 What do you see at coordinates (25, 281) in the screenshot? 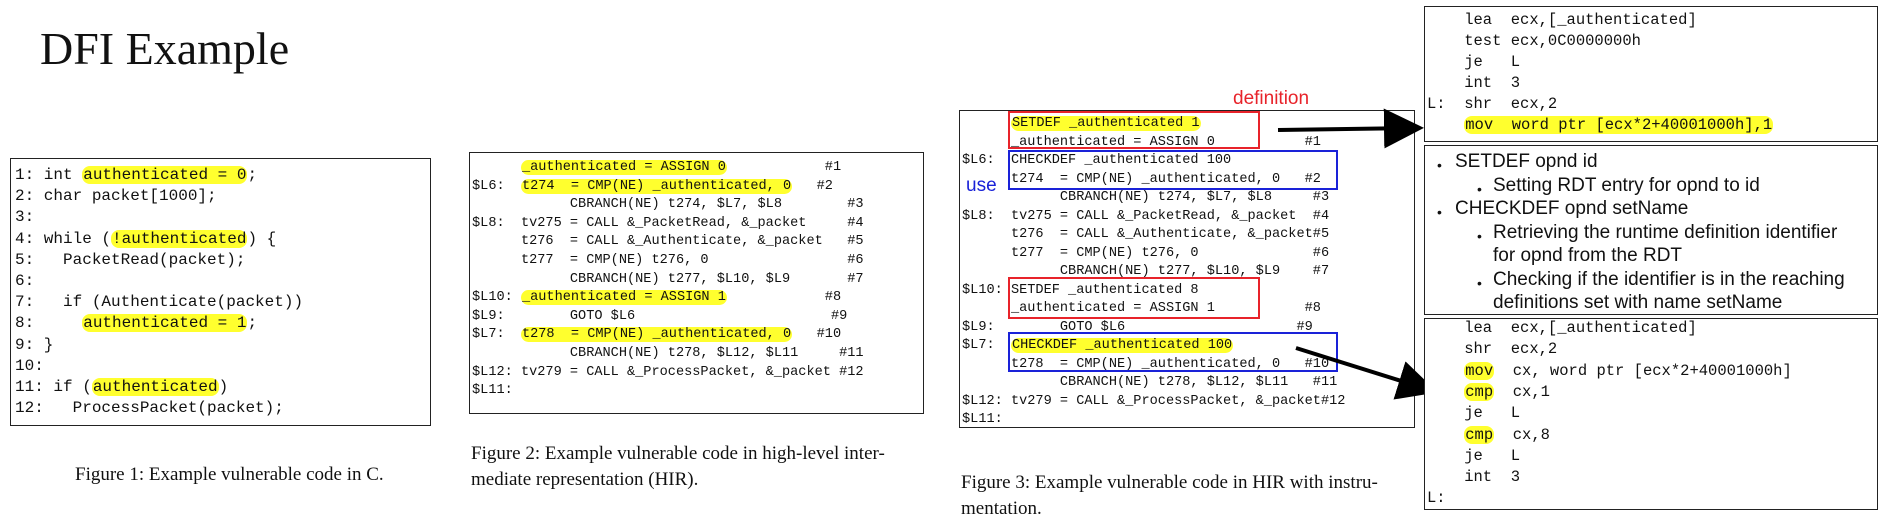
I see `code-text: 6:` at bounding box center [25, 281].